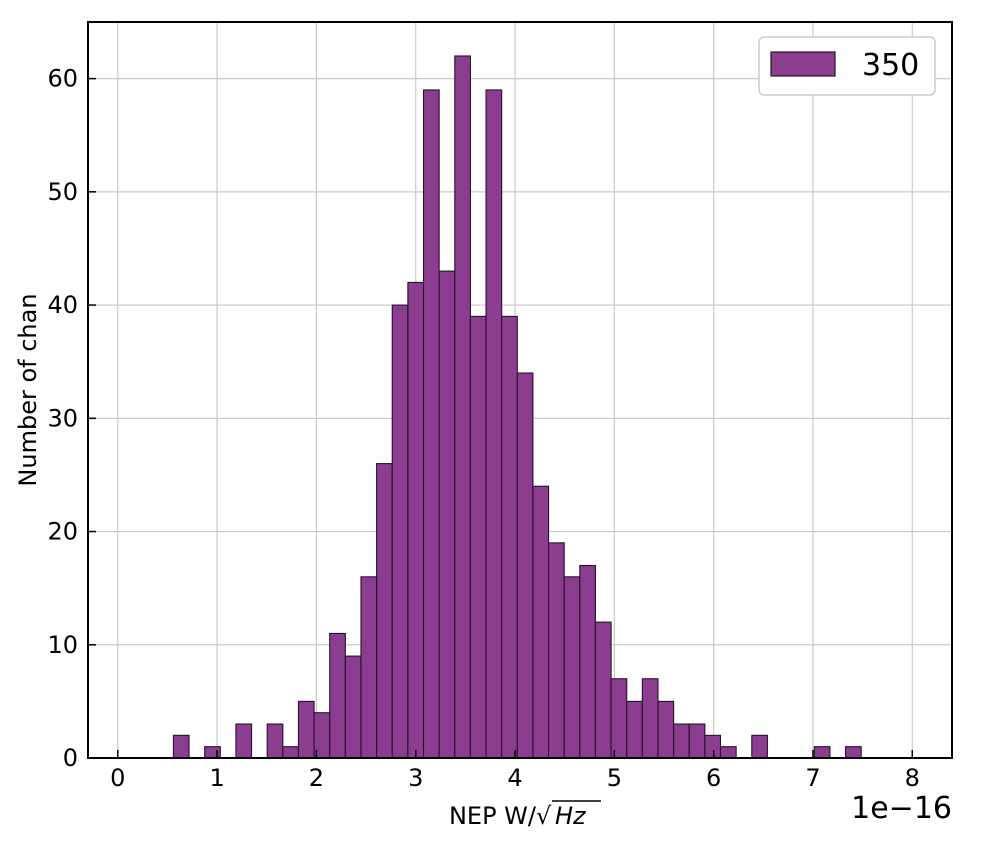  I want to click on x-tick-label: 3, so click(415, 778).